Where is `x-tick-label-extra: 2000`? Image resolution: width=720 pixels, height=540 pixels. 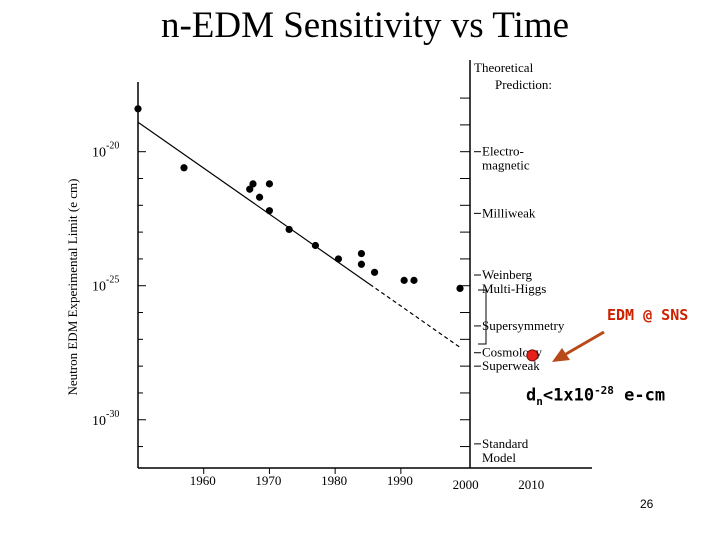 x-tick-label-extra: 2000 is located at coordinates (466, 484).